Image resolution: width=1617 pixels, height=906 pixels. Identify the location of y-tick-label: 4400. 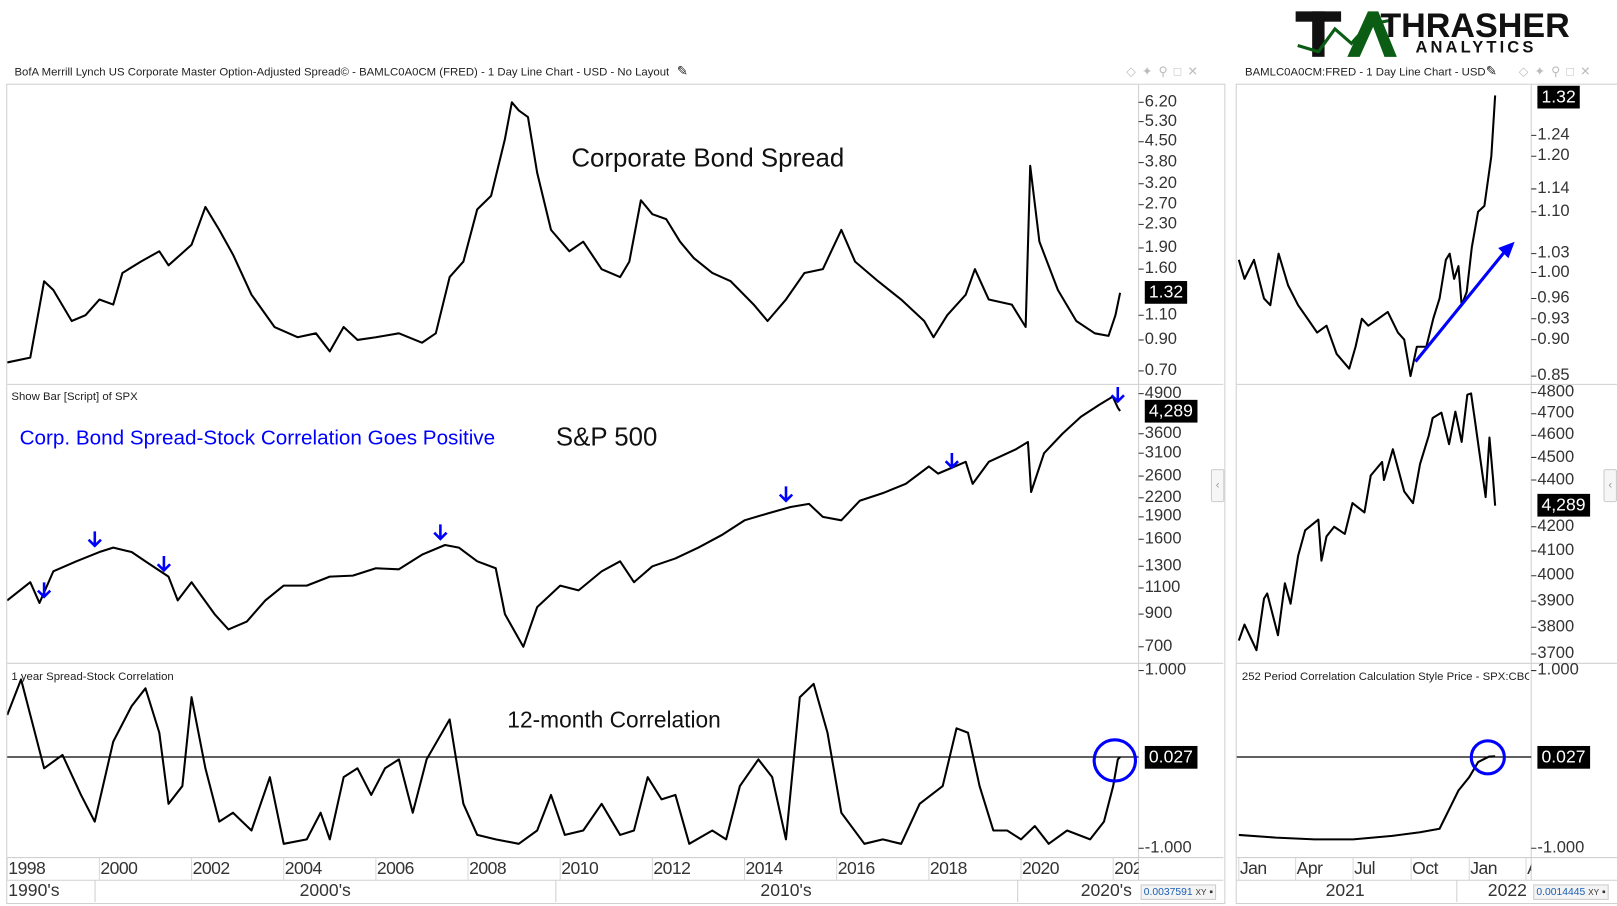
(1556, 479).